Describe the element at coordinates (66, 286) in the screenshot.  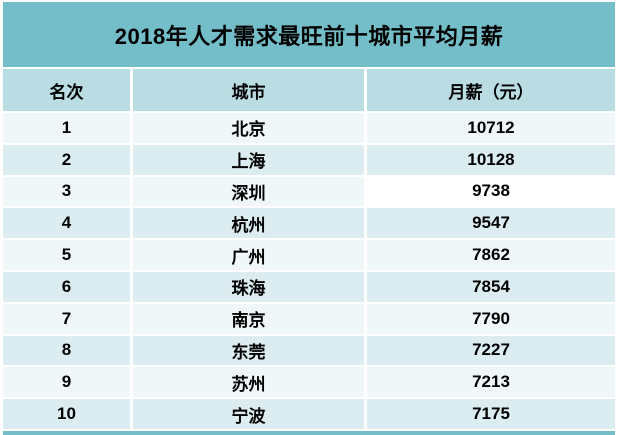
I see `rank-cell: 6` at that location.